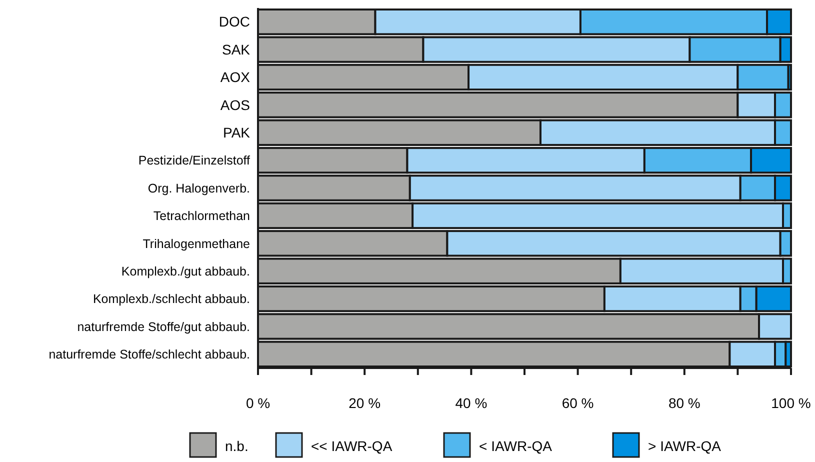 This screenshot has width=815, height=462. What do you see at coordinates (199, 188) in the screenshot?
I see `y-tick-label: Org. Halogenverb.` at bounding box center [199, 188].